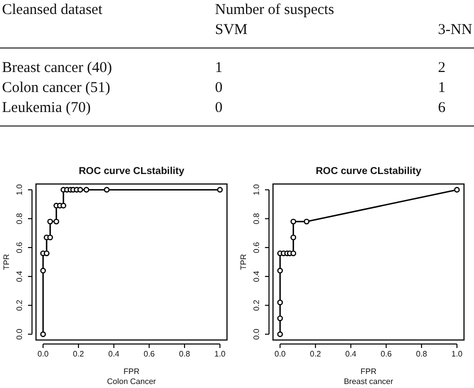  What do you see at coordinates (57, 68) in the screenshot?
I see `category-label: Breast cancer (40)` at bounding box center [57, 68].